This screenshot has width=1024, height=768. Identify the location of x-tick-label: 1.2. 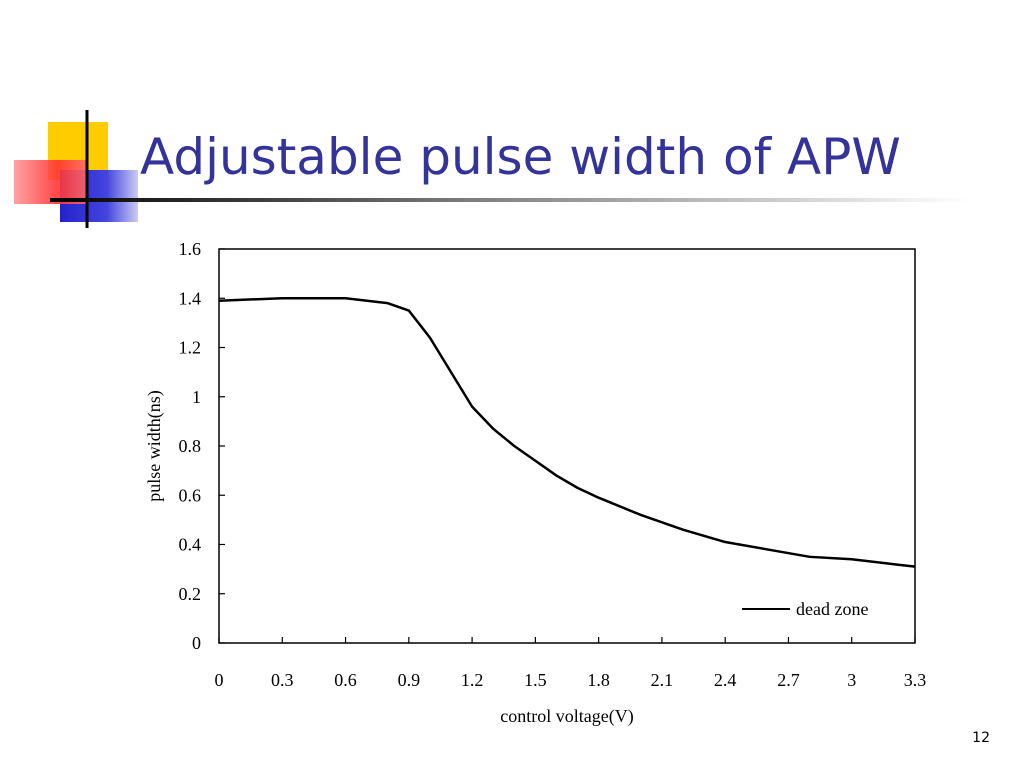
(472, 680).